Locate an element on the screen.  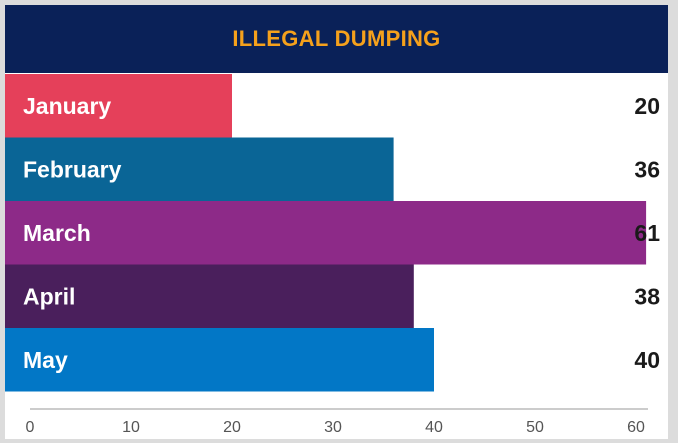
category-label: April is located at coordinates (49, 296).